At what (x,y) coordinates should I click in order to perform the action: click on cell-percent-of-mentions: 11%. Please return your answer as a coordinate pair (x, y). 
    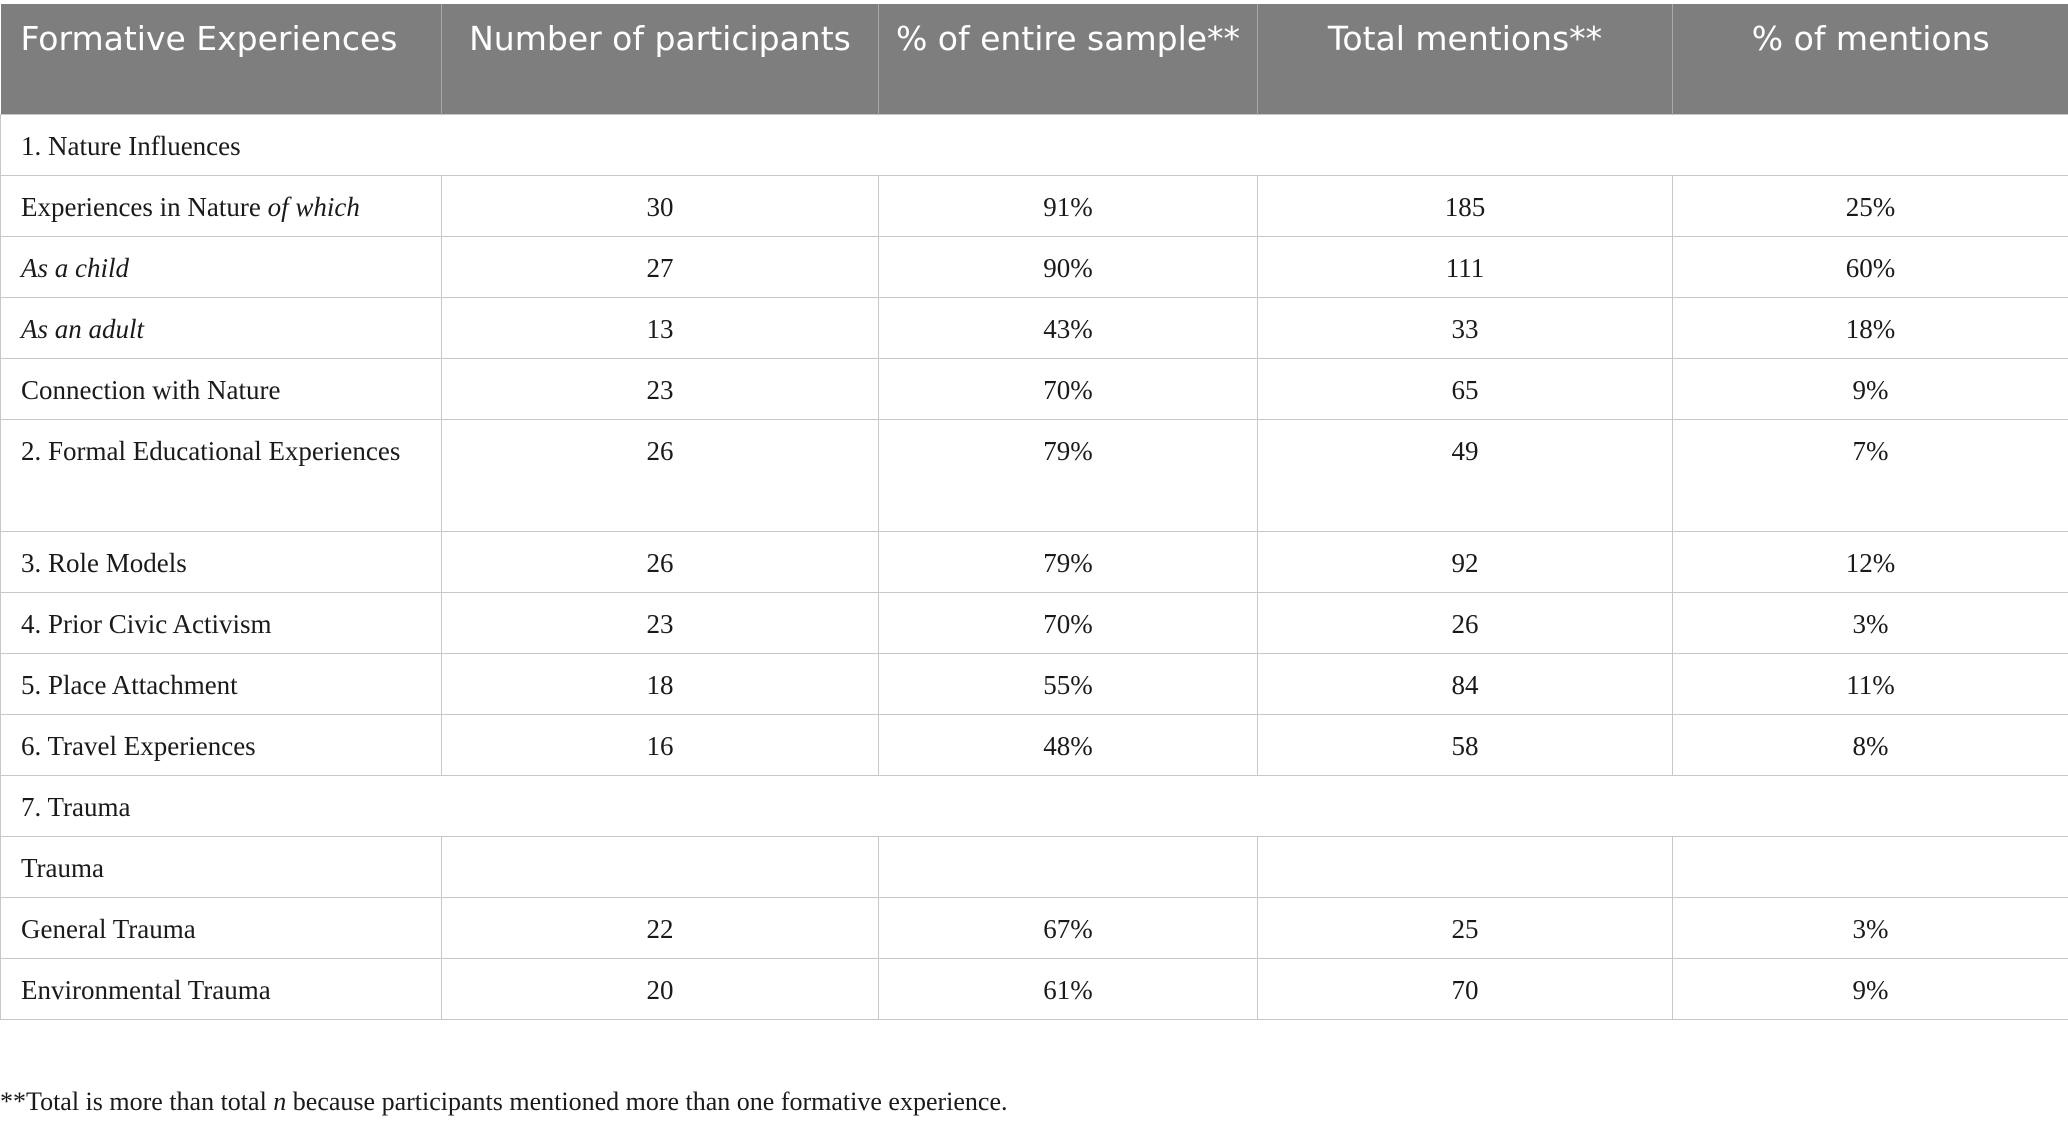
    Looking at the image, I should click on (1870, 683).